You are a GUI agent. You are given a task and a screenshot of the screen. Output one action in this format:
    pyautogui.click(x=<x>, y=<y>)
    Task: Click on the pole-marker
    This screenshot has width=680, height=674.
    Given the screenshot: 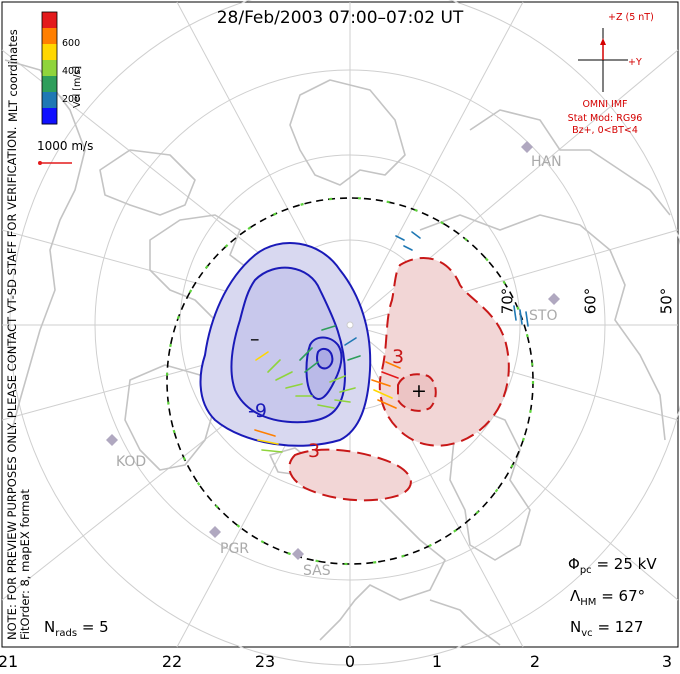 What is the action you would take?
    pyautogui.click(x=350, y=325)
    